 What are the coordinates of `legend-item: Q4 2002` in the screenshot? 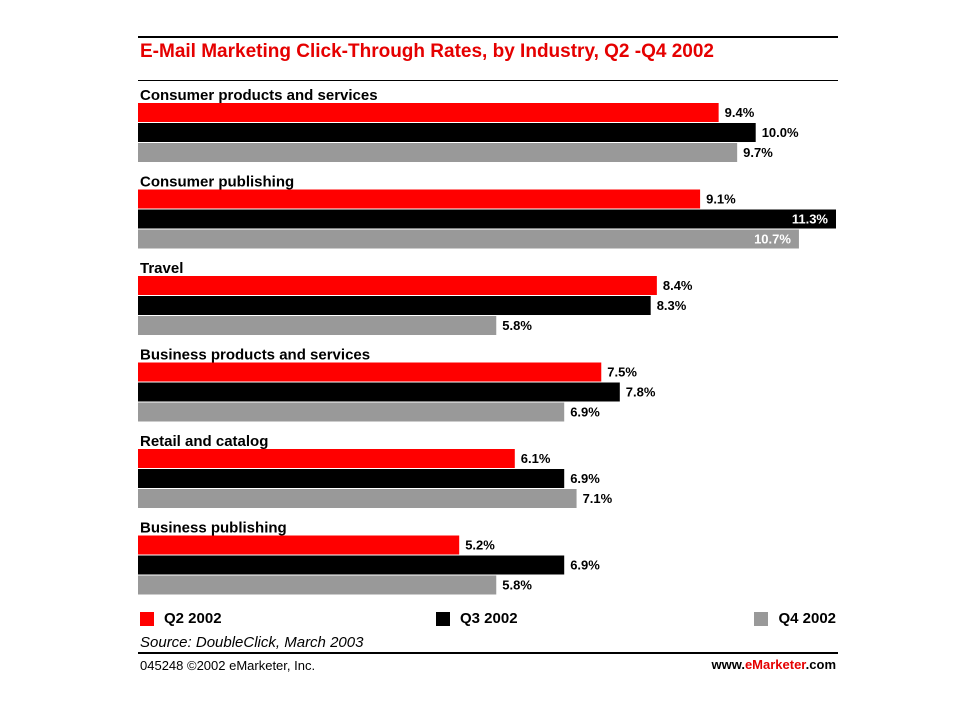 It's located at (795, 618).